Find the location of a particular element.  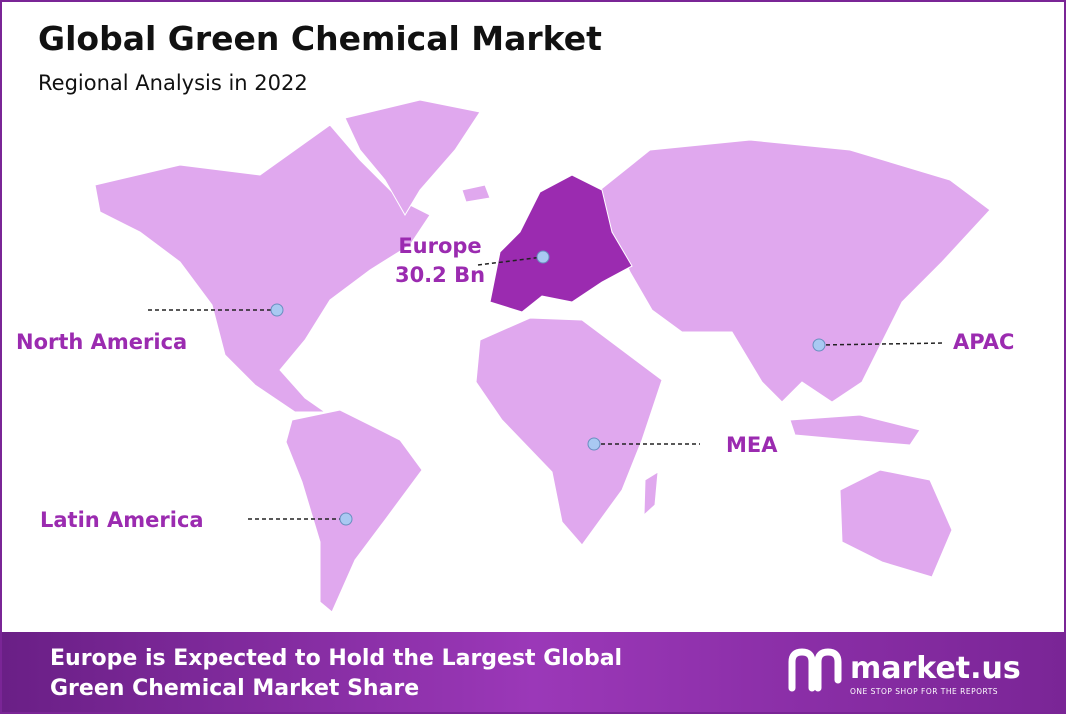

region-label: Europe is located at coordinates (439, 246).